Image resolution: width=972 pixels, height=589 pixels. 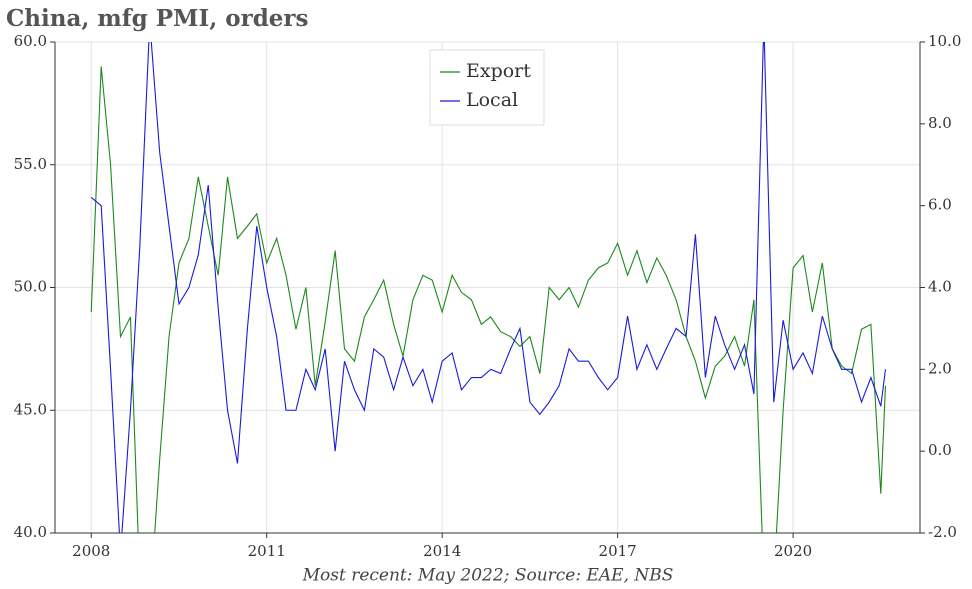 What do you see at coordinates (492, 100) in the screenshot?
I see `legend-label: Local` at bounding box center [492, 100].